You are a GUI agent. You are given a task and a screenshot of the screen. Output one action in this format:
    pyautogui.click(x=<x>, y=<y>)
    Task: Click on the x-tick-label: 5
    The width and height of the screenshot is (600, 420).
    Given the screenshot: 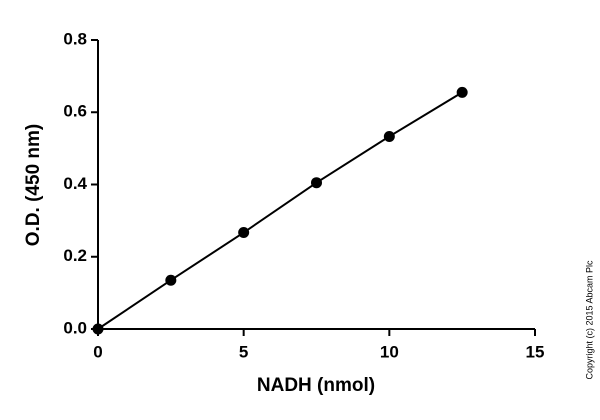 What is the action you would take?
    pyautogui.click(x=243, y=351)
    